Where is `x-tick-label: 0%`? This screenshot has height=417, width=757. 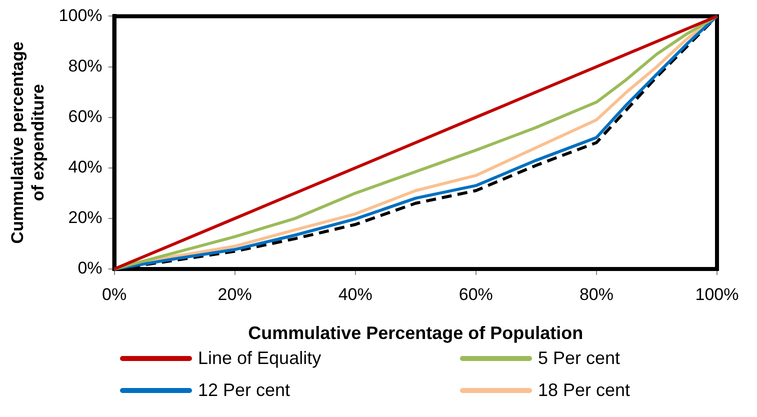
x-tick-label: 0% is located at coordinates (114, 294).